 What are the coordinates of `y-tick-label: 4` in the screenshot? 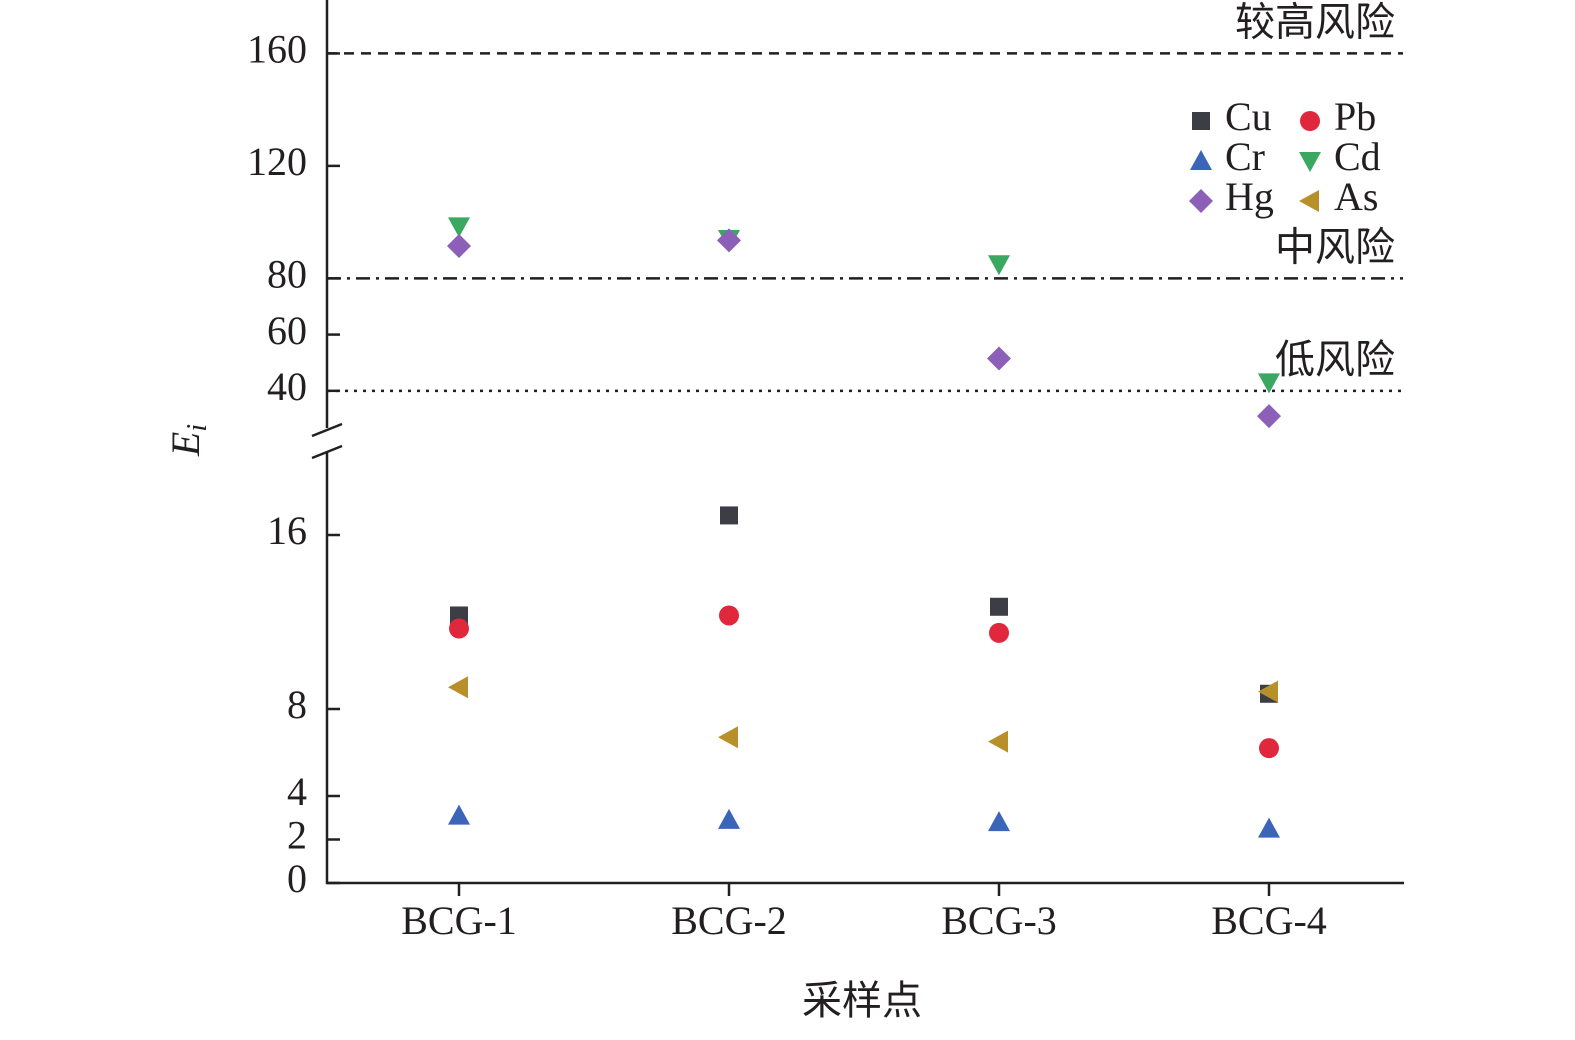 It's located at (297, 791).